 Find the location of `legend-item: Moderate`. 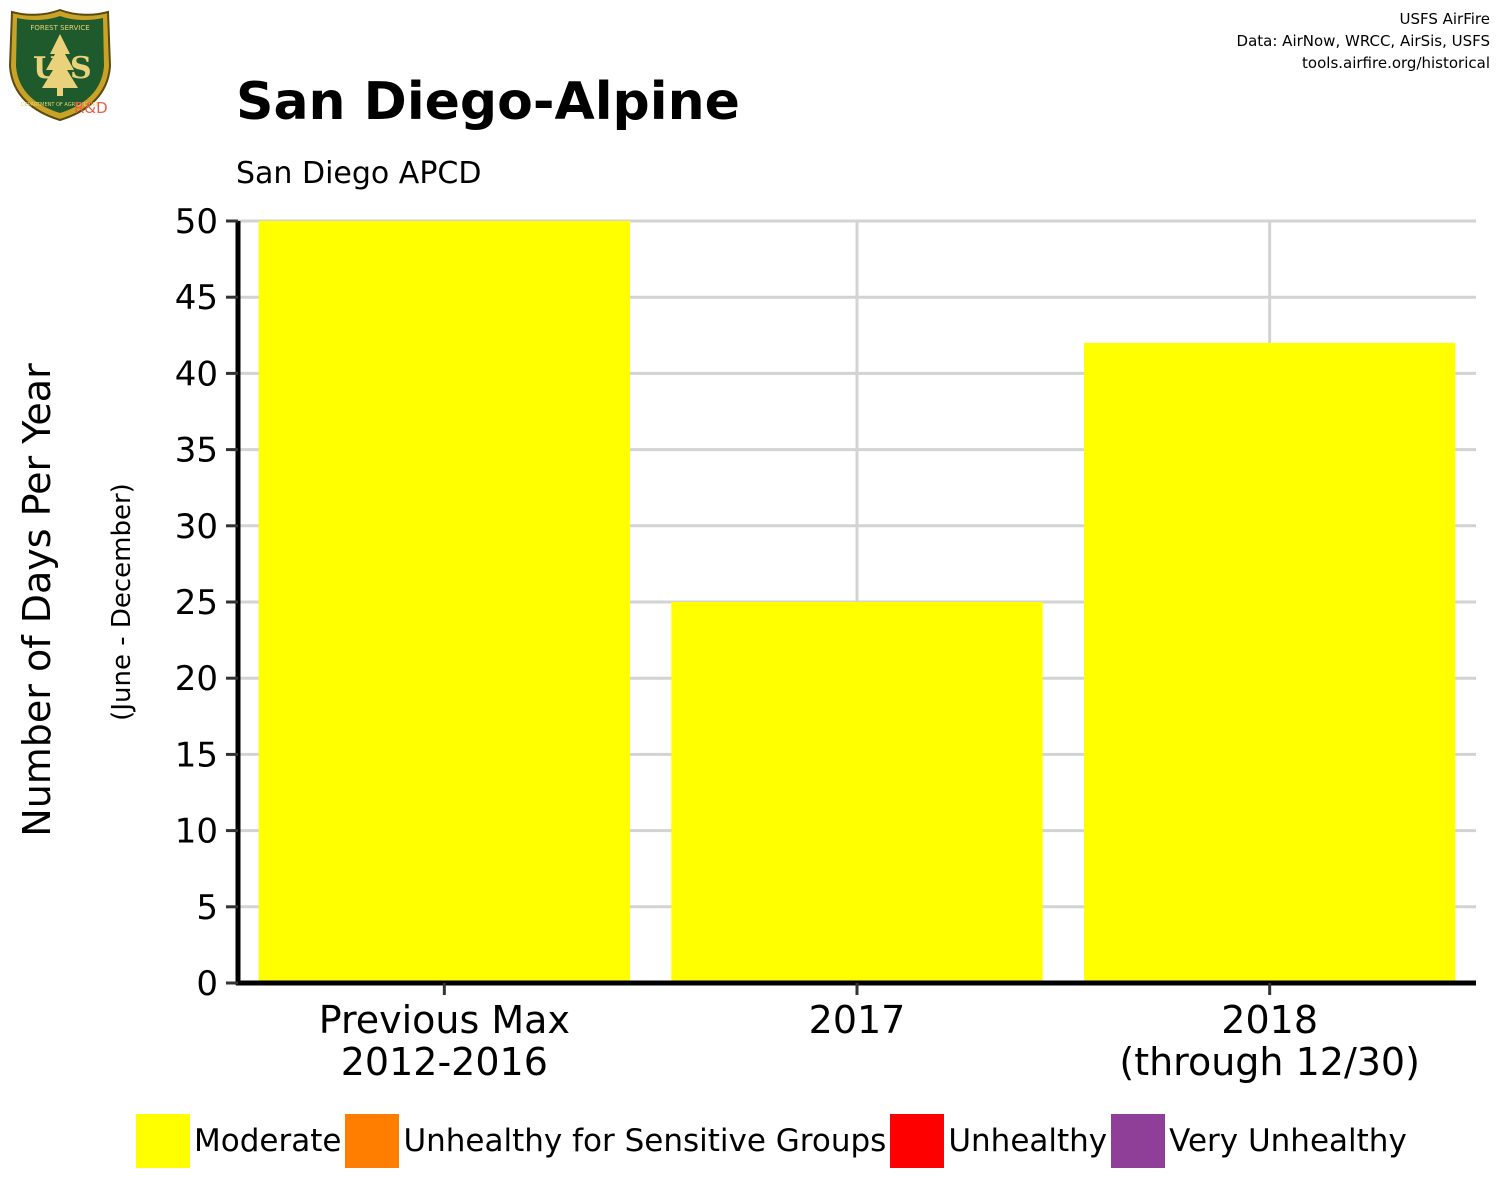

legend-item: Moderate is located at coordinates (238, 1141).